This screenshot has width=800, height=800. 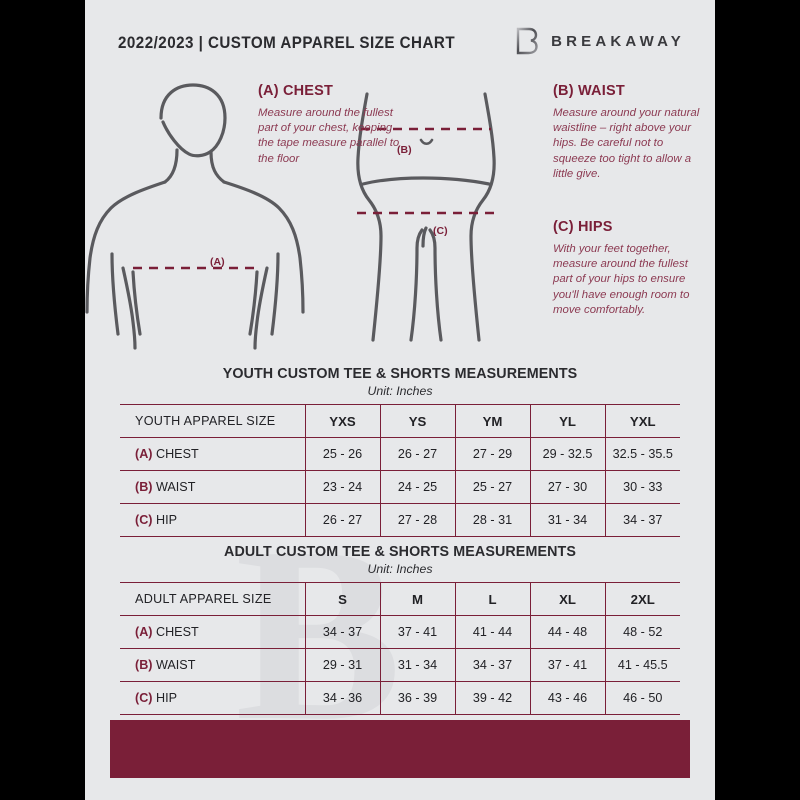 I want to click on youth-column-header-ys: YS, so click(x=417, y=421).